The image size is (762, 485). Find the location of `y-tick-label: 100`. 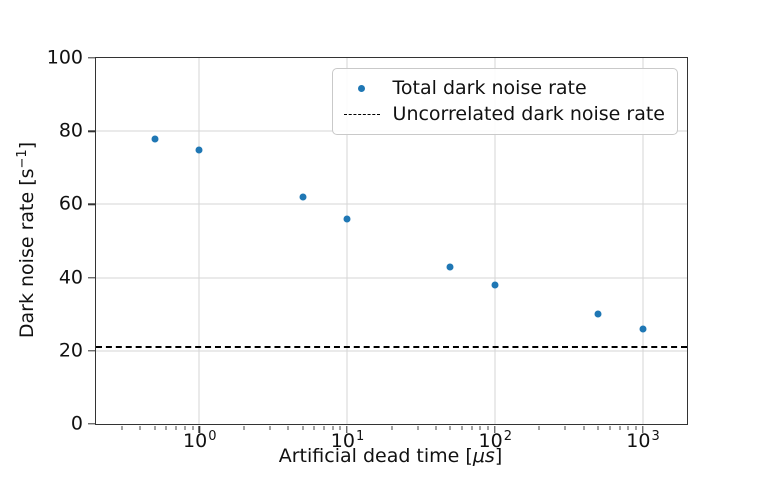

y-tick-label: 100 is located at coordinates (64, 57).